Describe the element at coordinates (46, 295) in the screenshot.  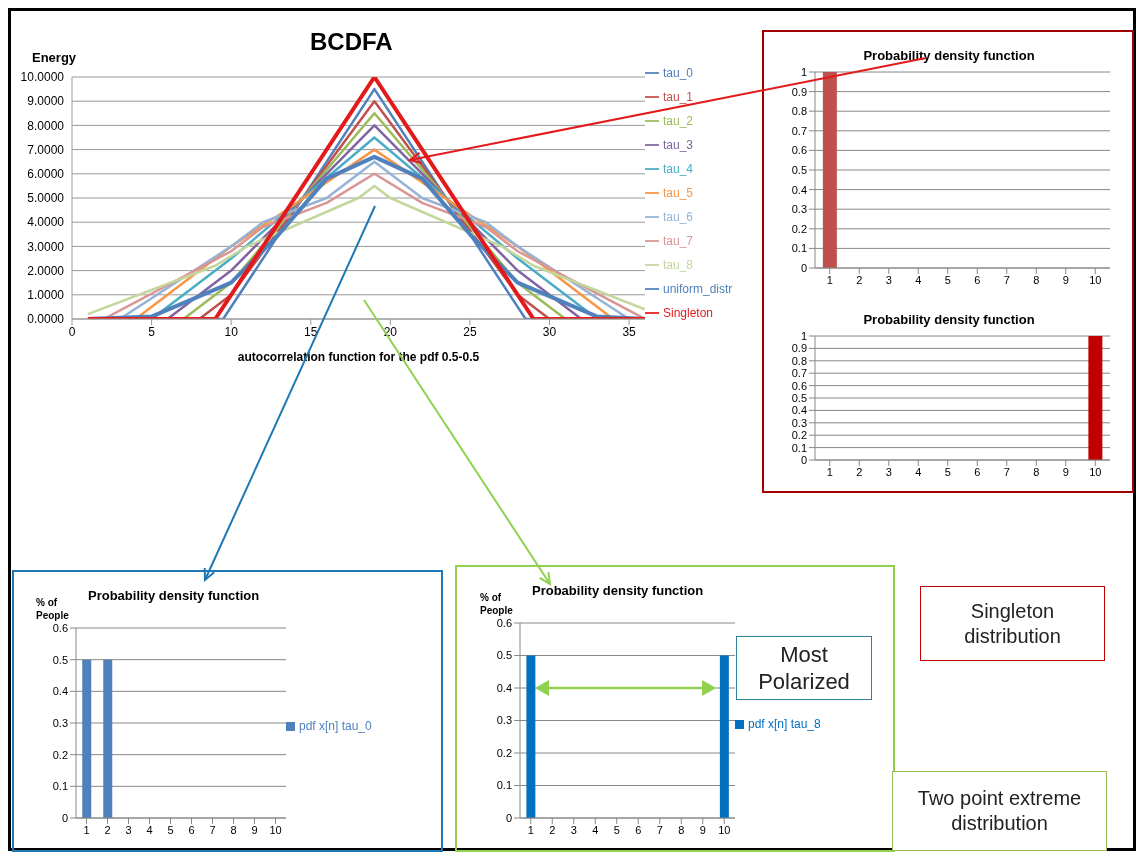
I see `y-tick-label: 1.0000` at that location.